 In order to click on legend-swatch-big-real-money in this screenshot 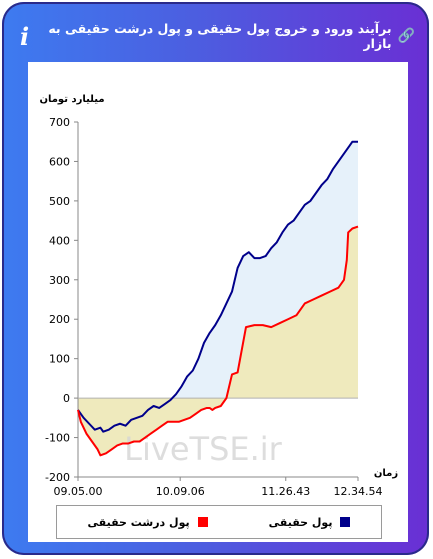, I will do `click(202, 522)`.